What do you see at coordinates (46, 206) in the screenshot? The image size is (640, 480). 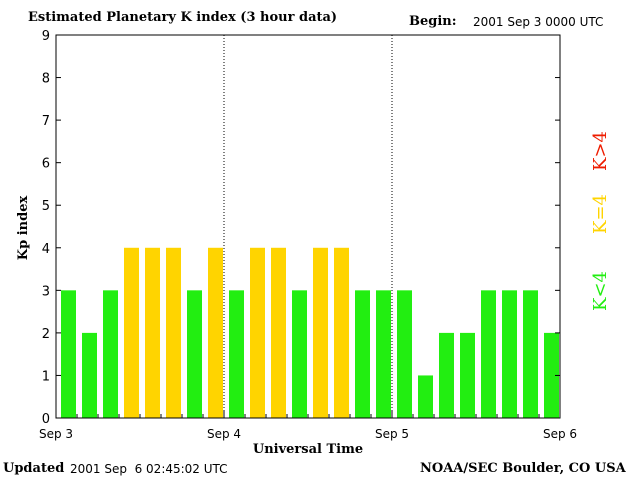 I see `y-tick-label: 5` at bounding box center [46, 206].